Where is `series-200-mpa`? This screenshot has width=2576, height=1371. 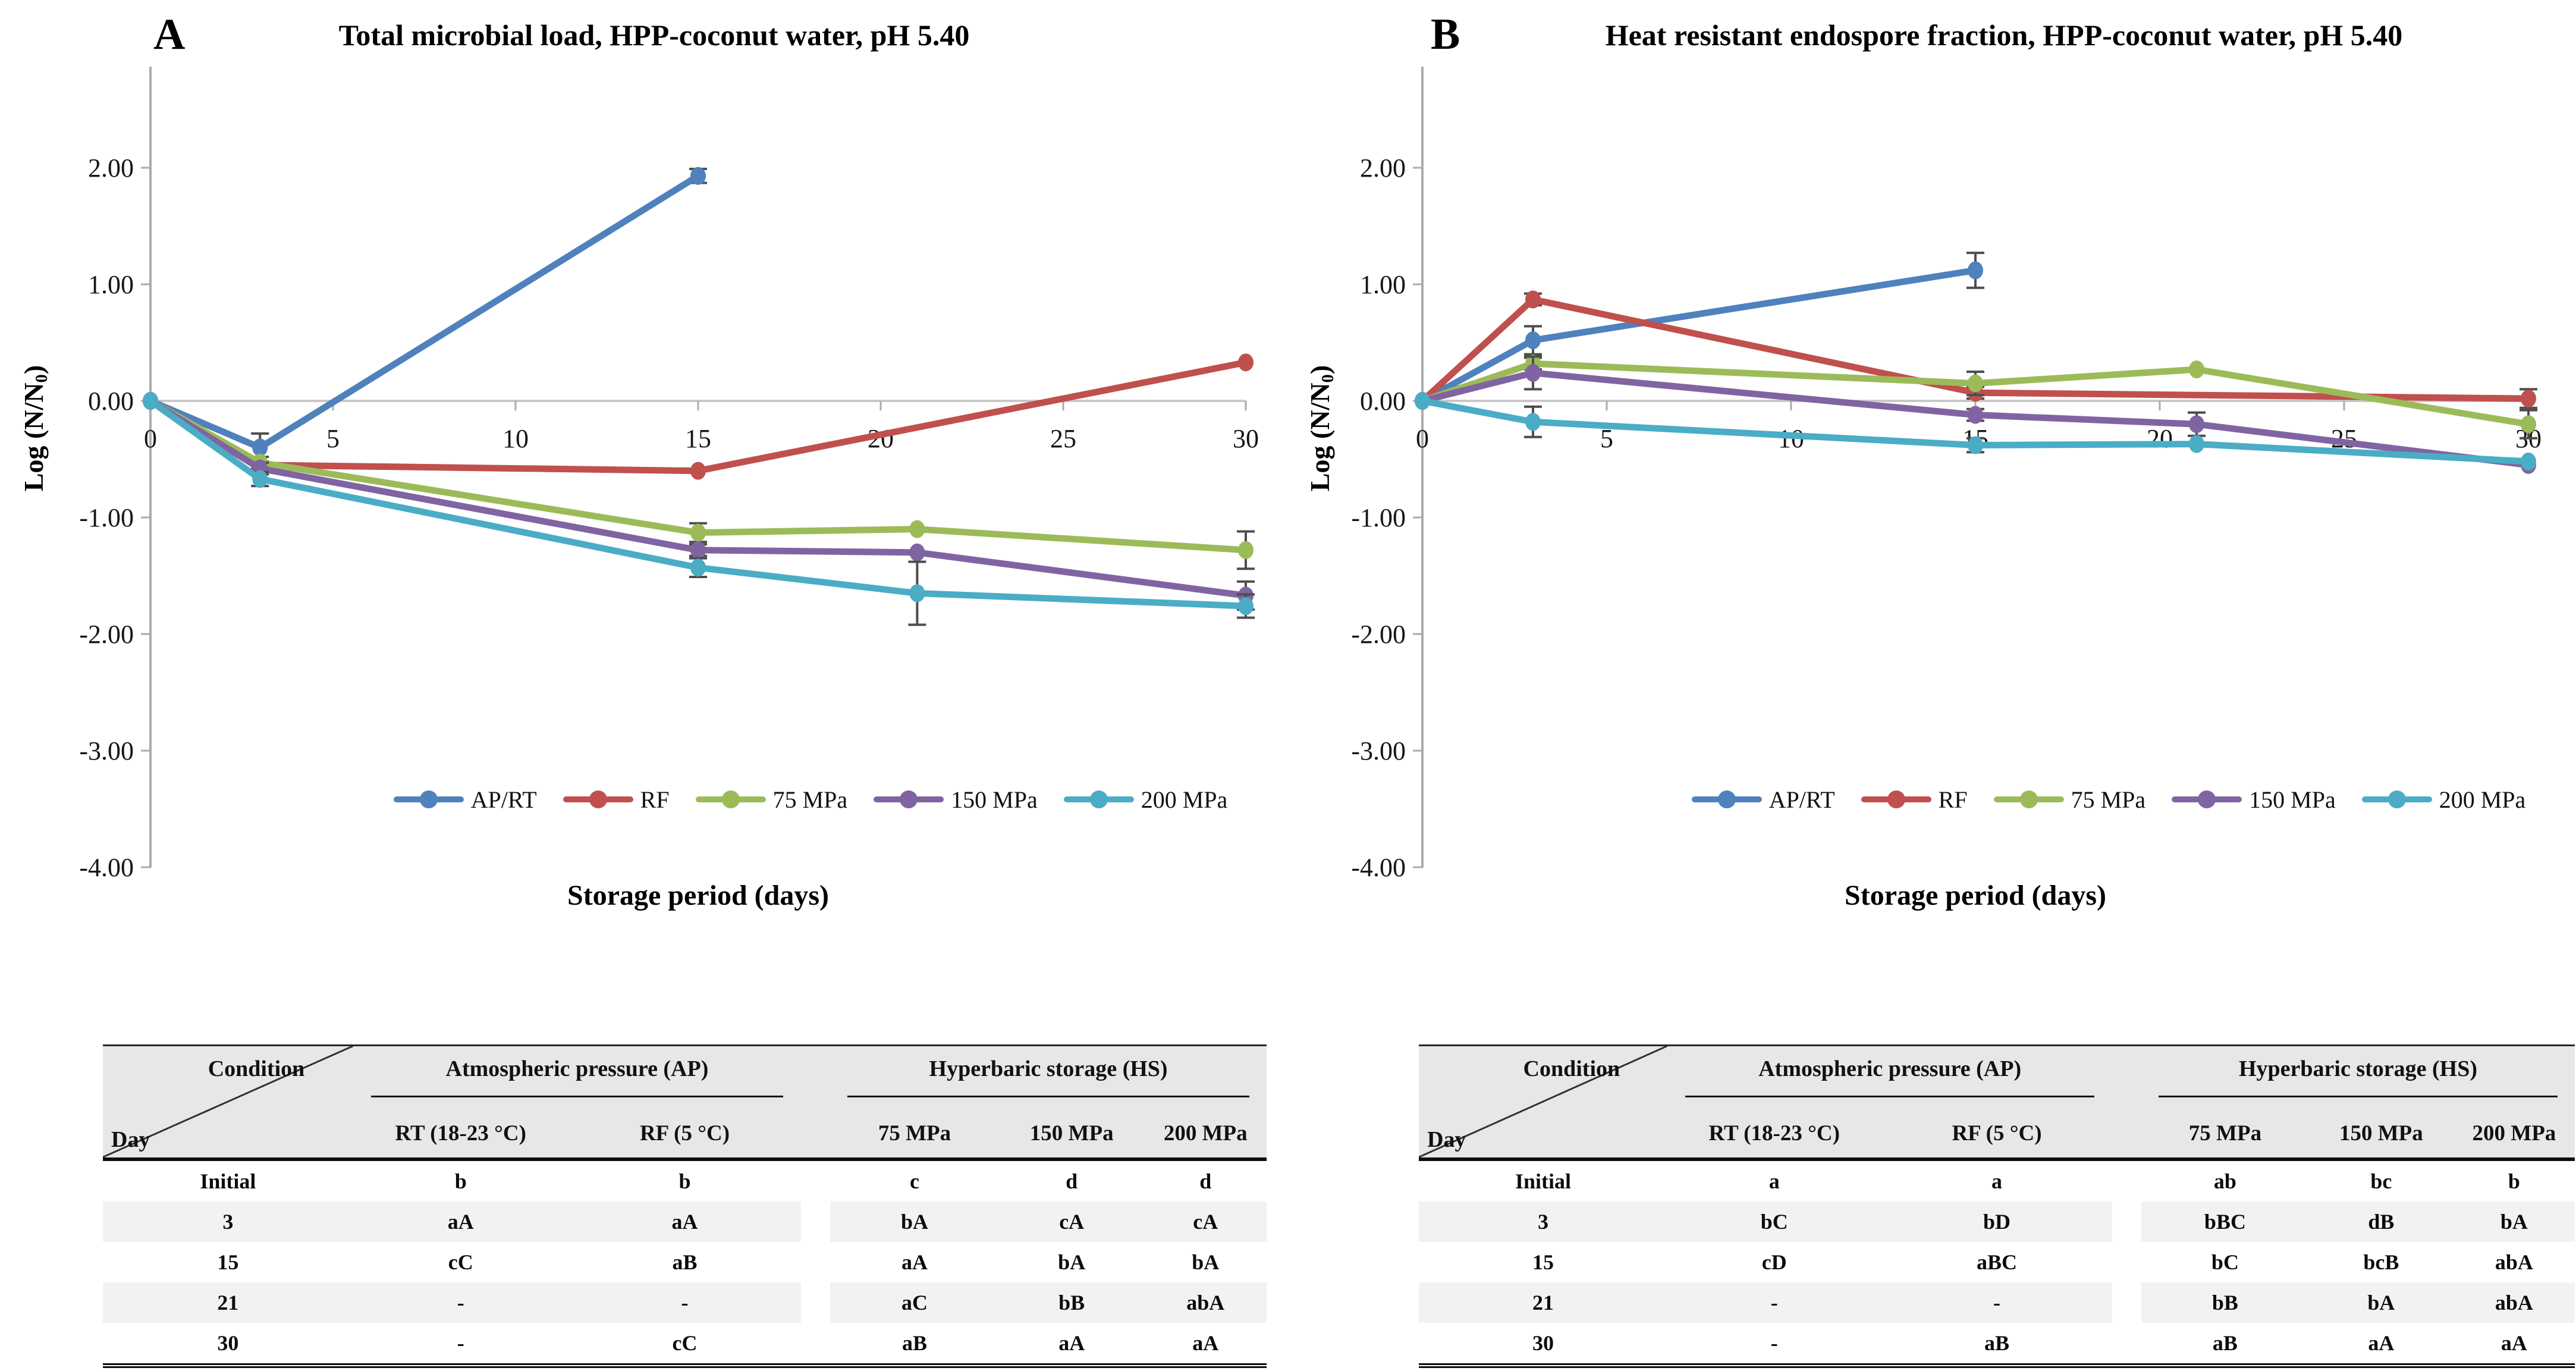 series-200-mpa is located at coordinates (699, 509).